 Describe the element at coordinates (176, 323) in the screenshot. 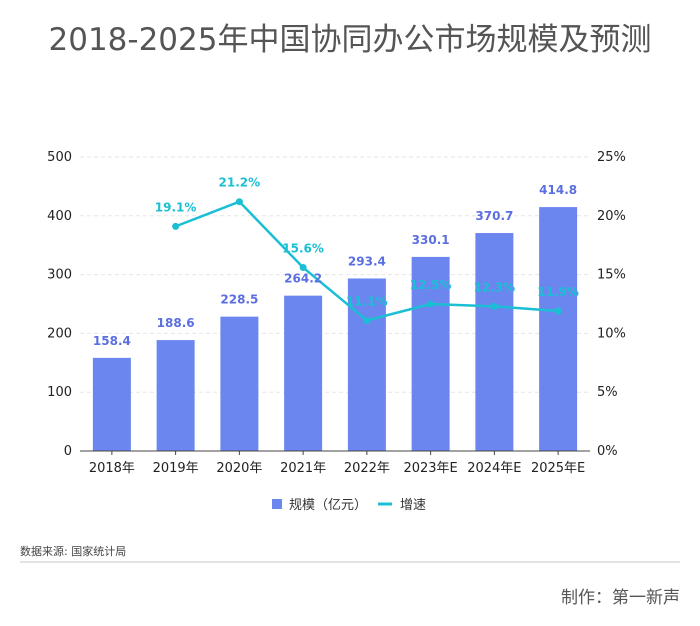

I see `bar-value-label: 188.6` at that location.